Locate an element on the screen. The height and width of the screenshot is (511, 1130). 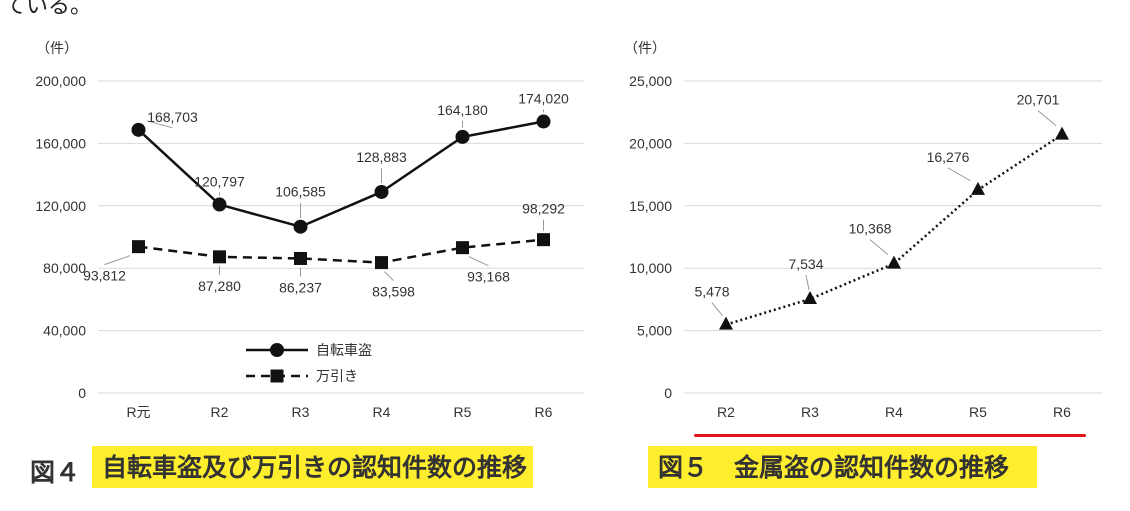
figure-4-number: 図４ is located at coordinates (55, 472).